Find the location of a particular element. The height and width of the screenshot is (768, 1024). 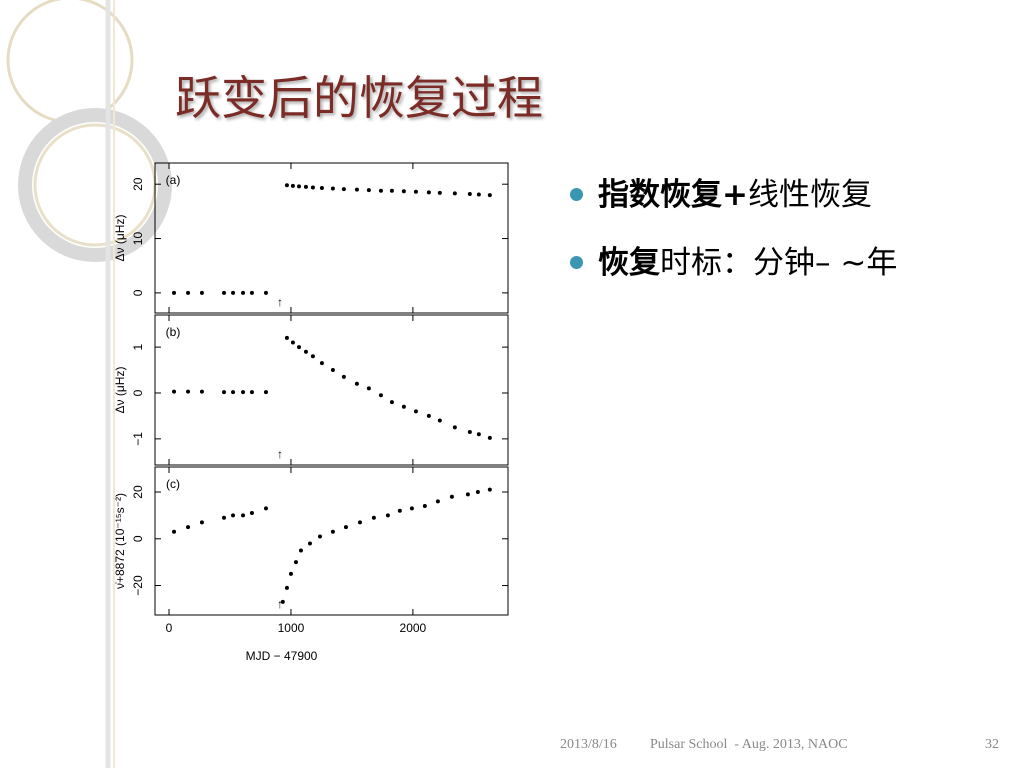

y-tick-label: 20 is located at coordinates (138, 184).